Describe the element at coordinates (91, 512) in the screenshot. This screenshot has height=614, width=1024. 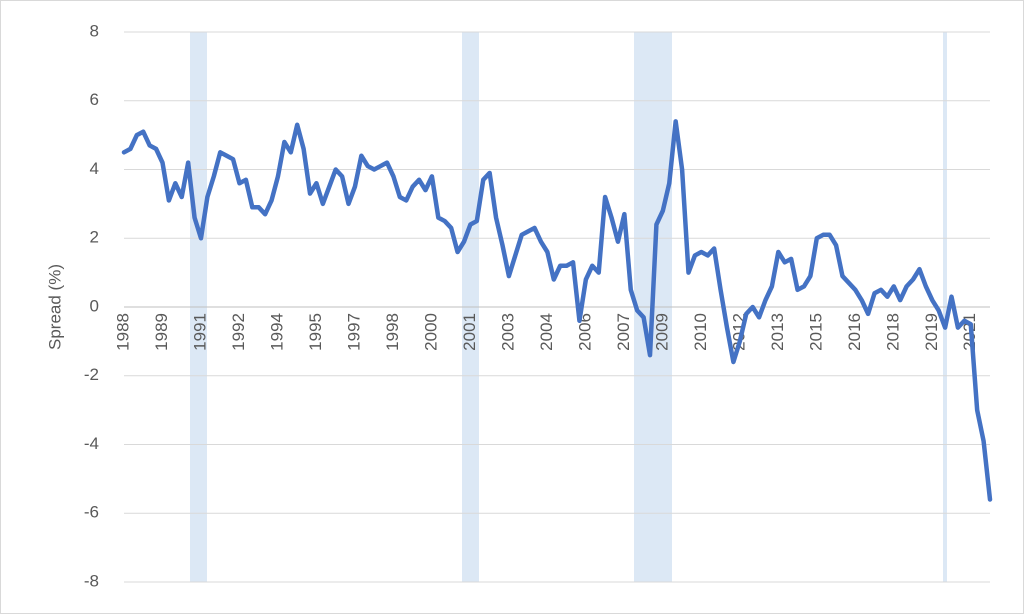
I see `y-tick-label: -6` at that location.